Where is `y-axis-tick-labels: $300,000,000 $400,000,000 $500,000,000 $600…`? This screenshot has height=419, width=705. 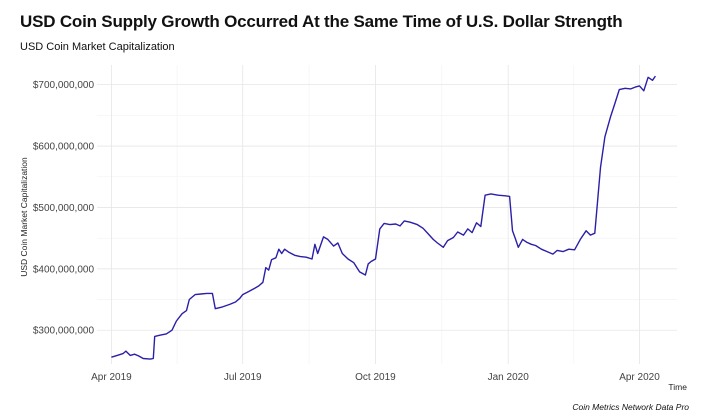 y-axis-tick-labels: $300,000,000 $400,000,000 $500,000,000 $600… is located at coordinates (64, 208).